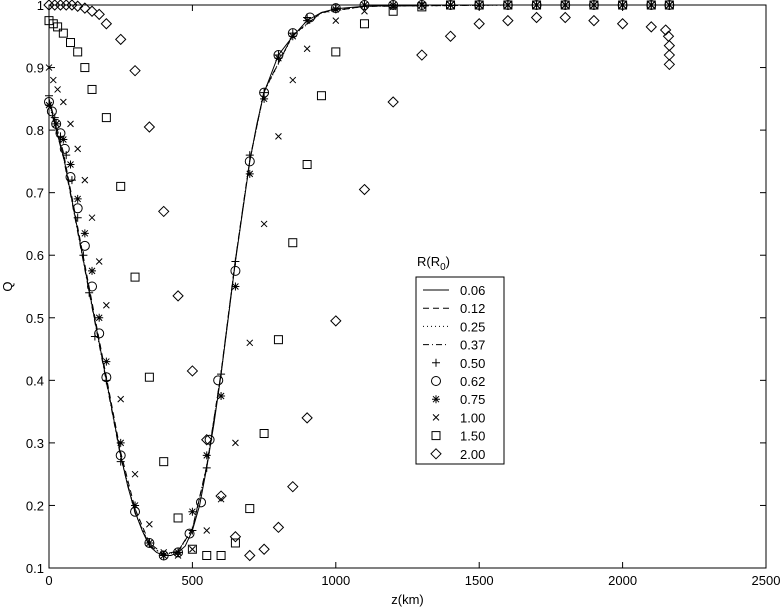 The height and width of the screenshot is (609, 780). What do you see at coordinates (622, 580) in the screenshot?
I see `x-tick-label: 2000` at bounding box center [622, 580].